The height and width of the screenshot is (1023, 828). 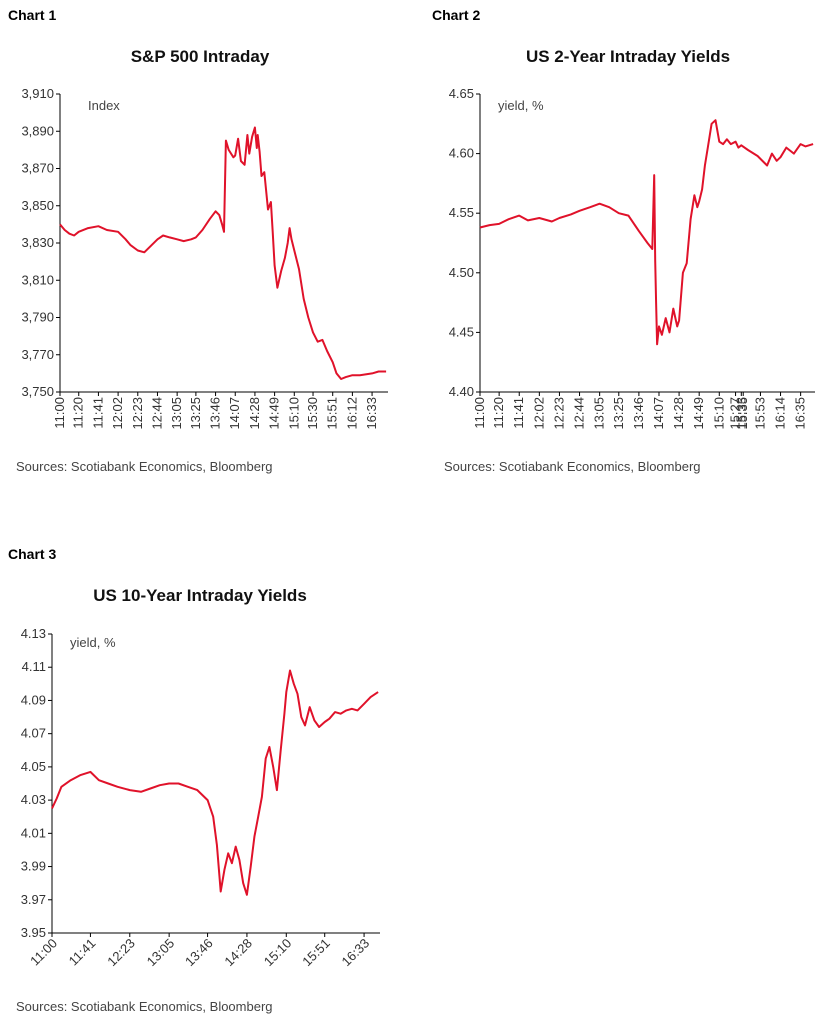 I want to click on y-tick-label: 4.65, so click(x=461, y=93).